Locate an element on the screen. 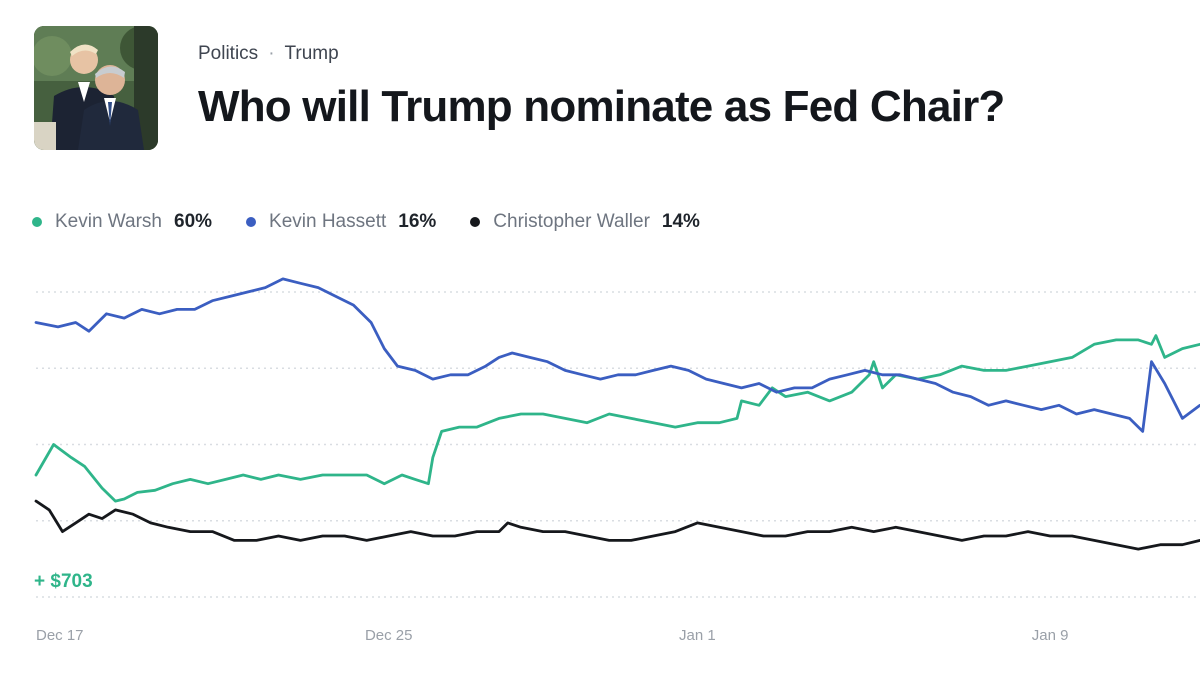  breadcrumb-subcategory: Trump is located at coordinates (311, 53).